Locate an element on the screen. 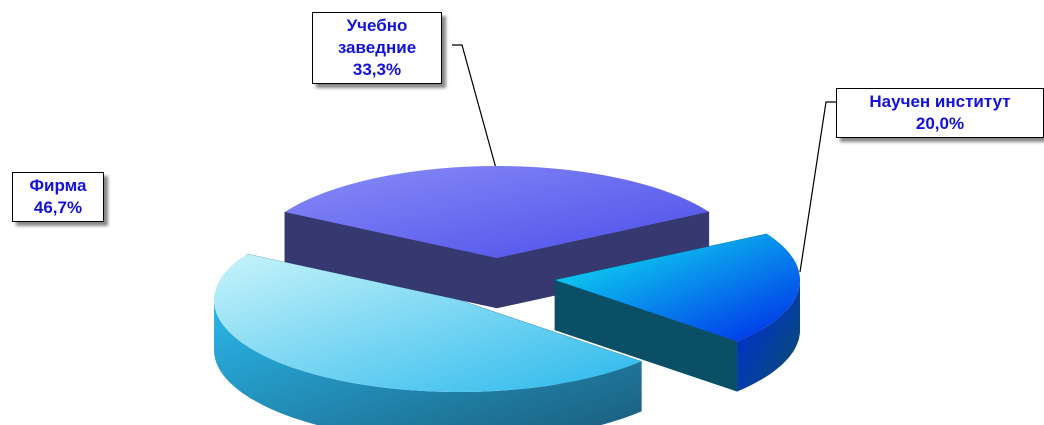 Image resolution: width=1044 pixels, height=425 pixels. slice-name: Учебно заведние is located at coordinates (377, 36).